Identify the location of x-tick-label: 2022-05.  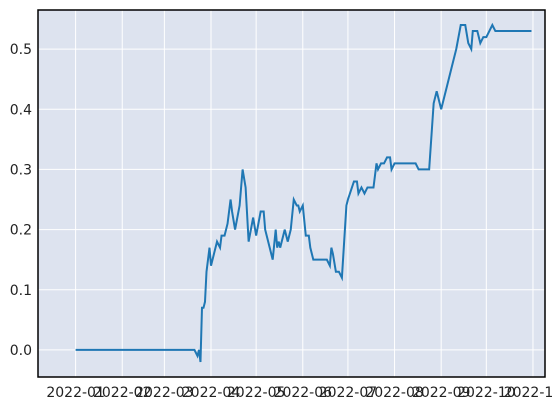
(256, 393).